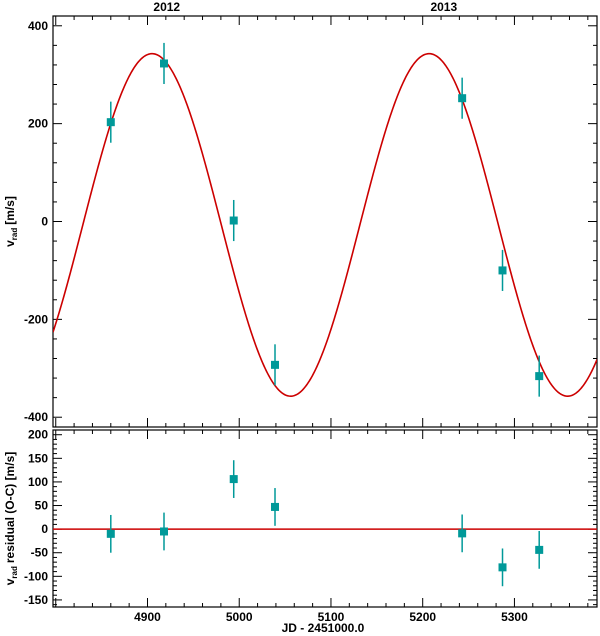 The height and width of the screenshot is (636, 600). What do you see at coordinates (239, 617) in the screenshot?
I see `x-tick-label: 5000` at bounding box center [239, 617].